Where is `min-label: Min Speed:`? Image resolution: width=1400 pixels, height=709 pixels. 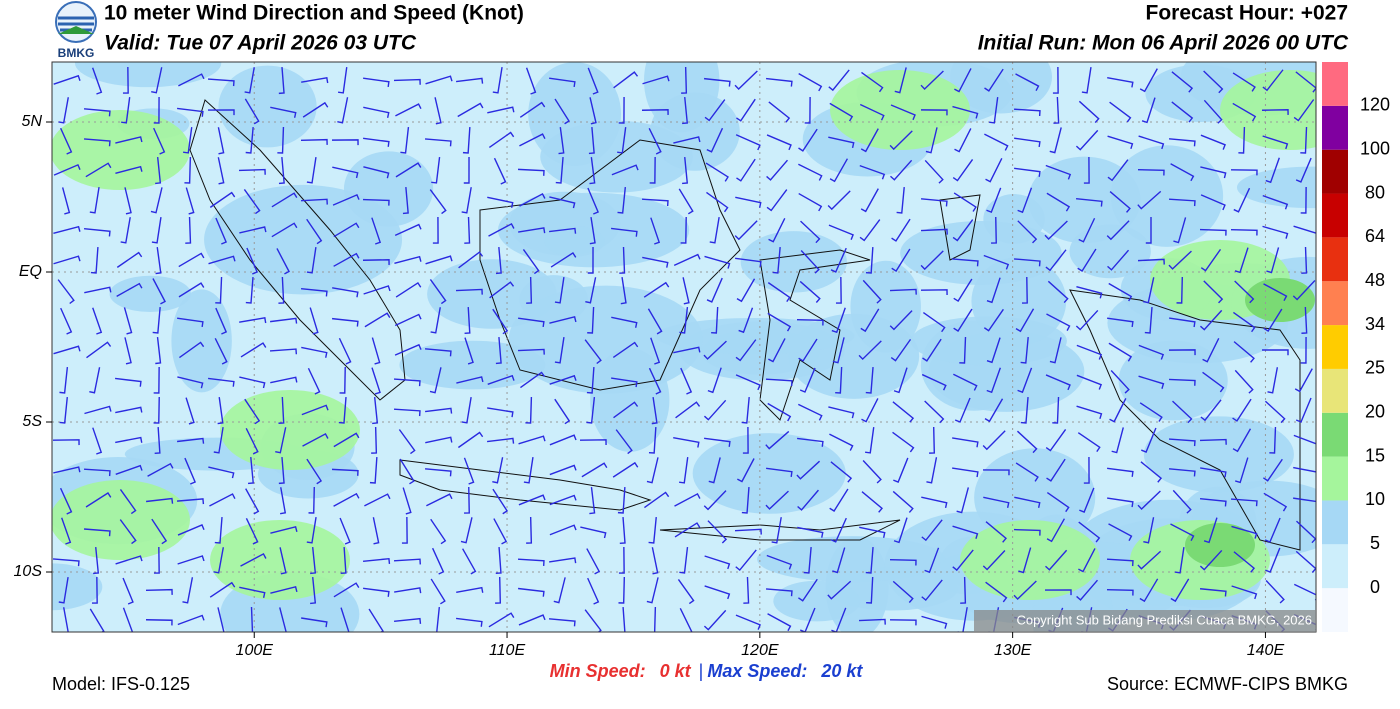 min-label: Min Speed: is located at coordinates (598, 671).